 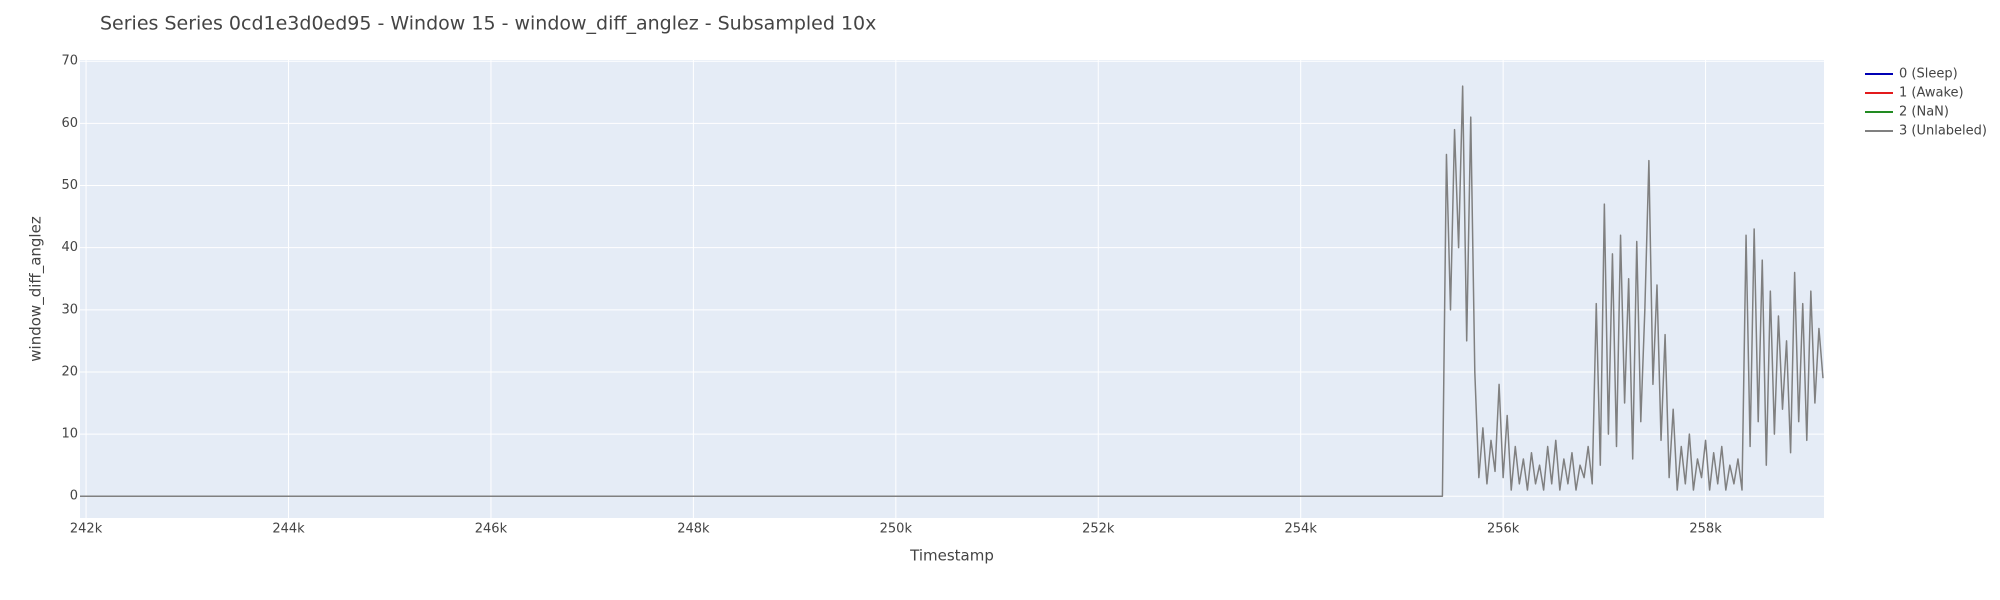 I want to click on x-tick-label: 252k, so click(x=1098, y=529).